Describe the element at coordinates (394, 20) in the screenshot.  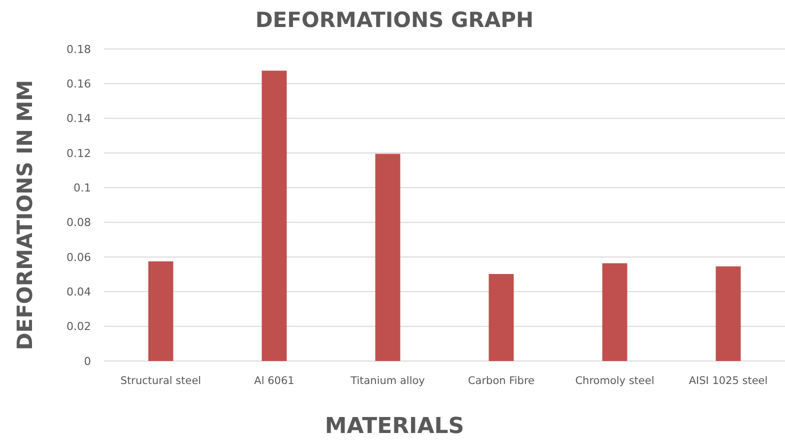
I see `chart-title: DEFORMATIONS GRAPH` at that location.